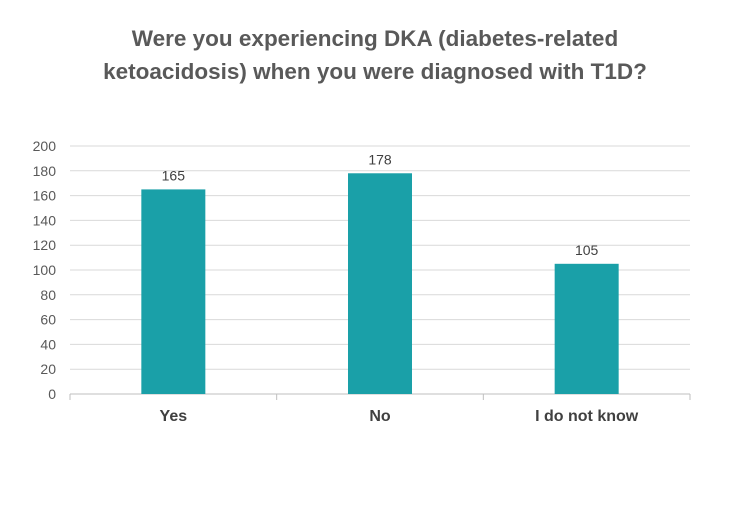 The image size is (750, 511). What do you see at coordinates (45, 171) in the screenshot?
I see `y-tick-label: 180` at bounding box center [45, 171].